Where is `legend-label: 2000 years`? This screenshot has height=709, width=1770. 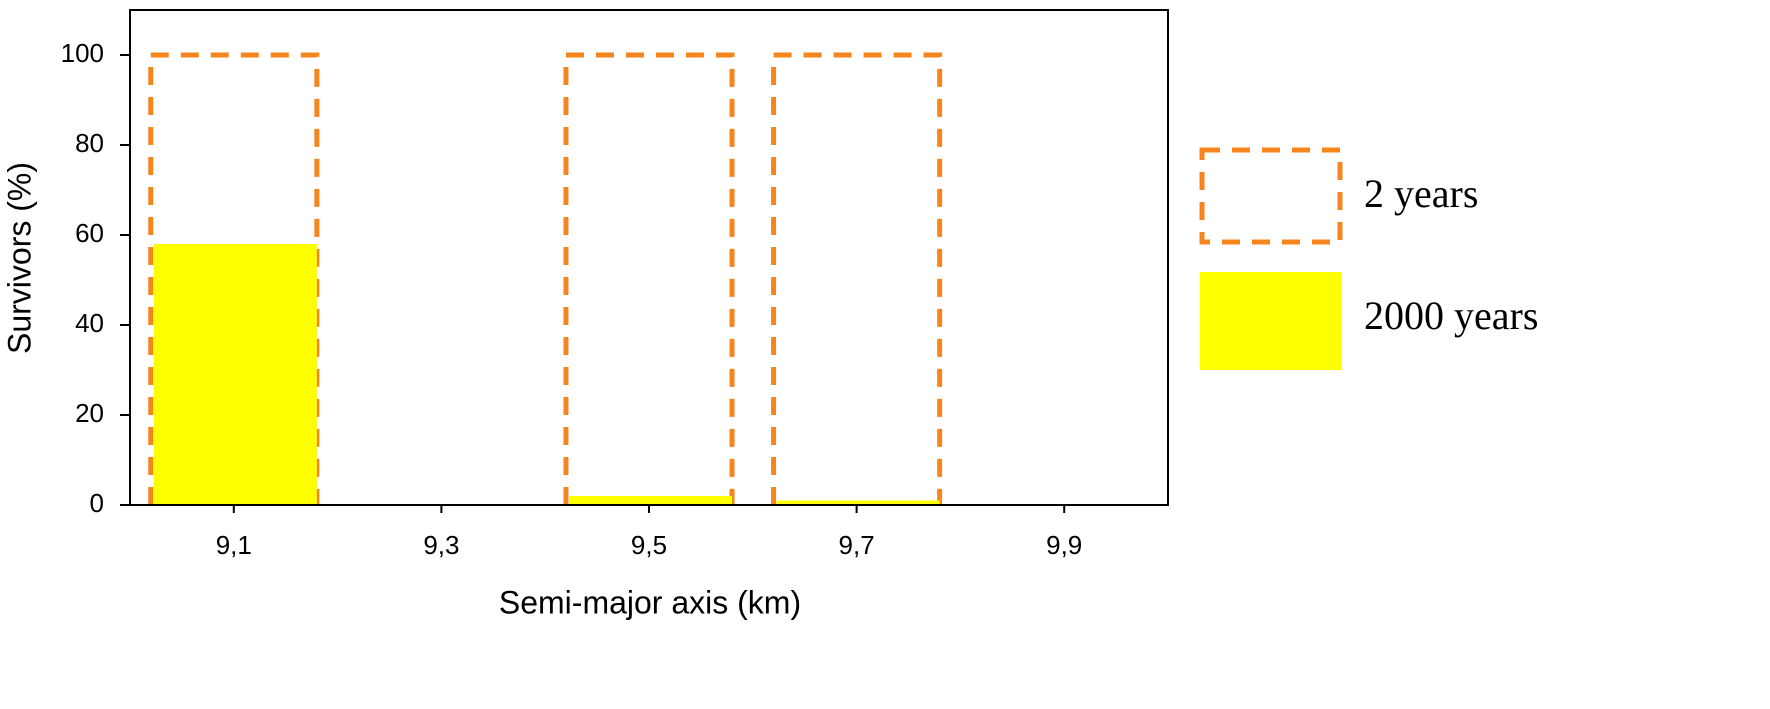 legend-label: 2000 years is located at coordinates (1451, 315).